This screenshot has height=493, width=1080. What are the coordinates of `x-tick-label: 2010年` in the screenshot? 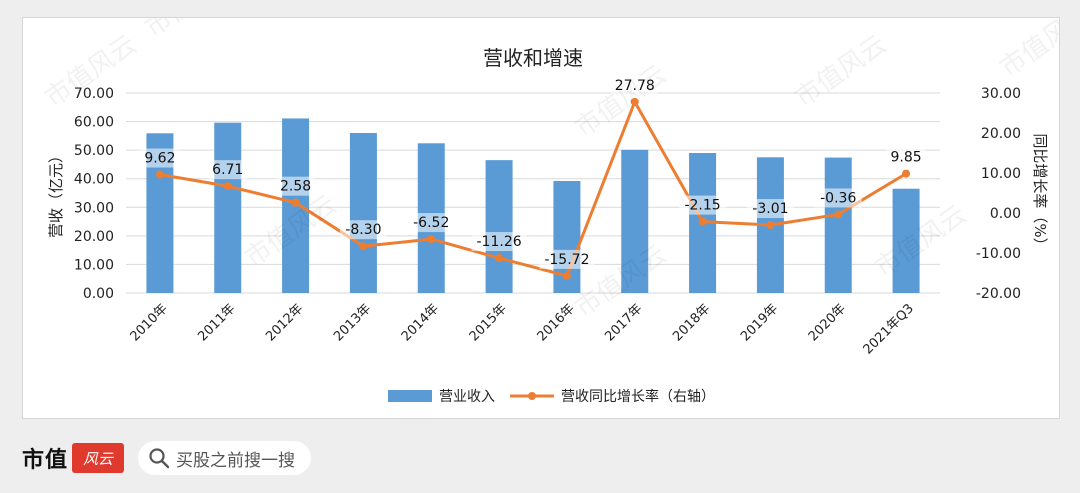 It's located at (149, 322).